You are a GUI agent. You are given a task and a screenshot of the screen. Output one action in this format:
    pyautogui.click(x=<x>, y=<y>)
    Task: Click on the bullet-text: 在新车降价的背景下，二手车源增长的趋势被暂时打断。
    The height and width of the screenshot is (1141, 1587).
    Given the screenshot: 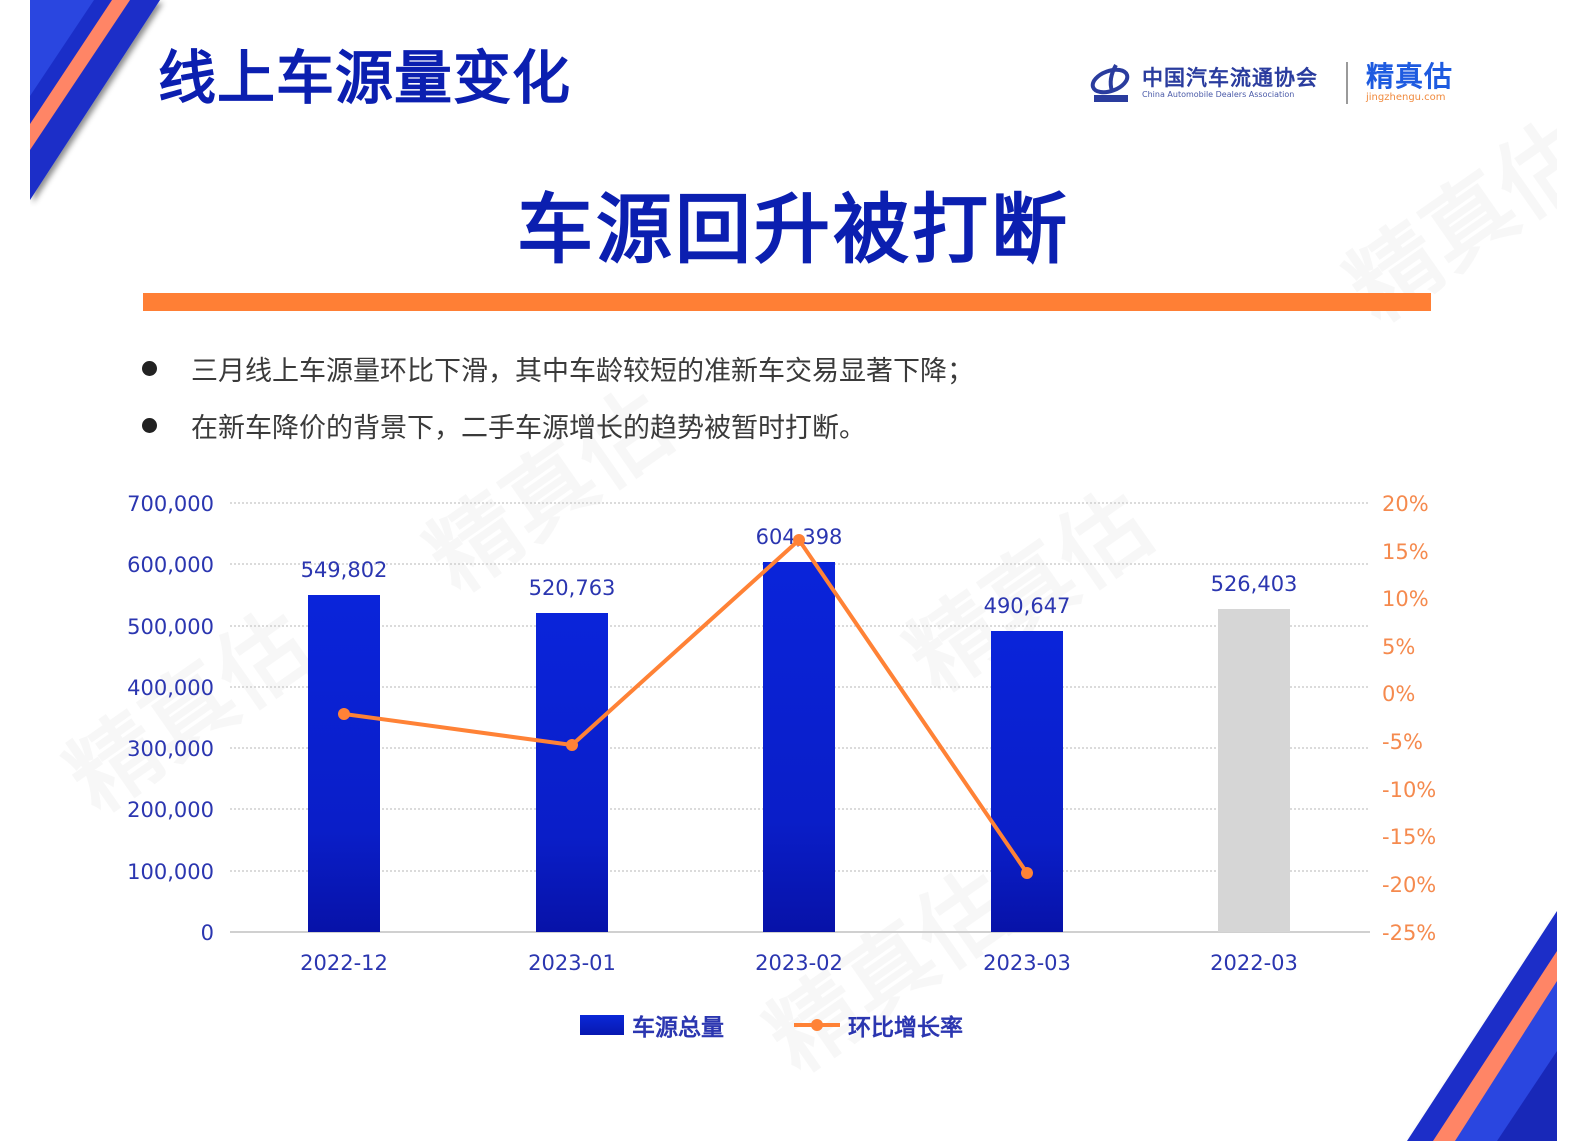 What is the action you would take?
    pyautogui.click(x=528, y=428)
    